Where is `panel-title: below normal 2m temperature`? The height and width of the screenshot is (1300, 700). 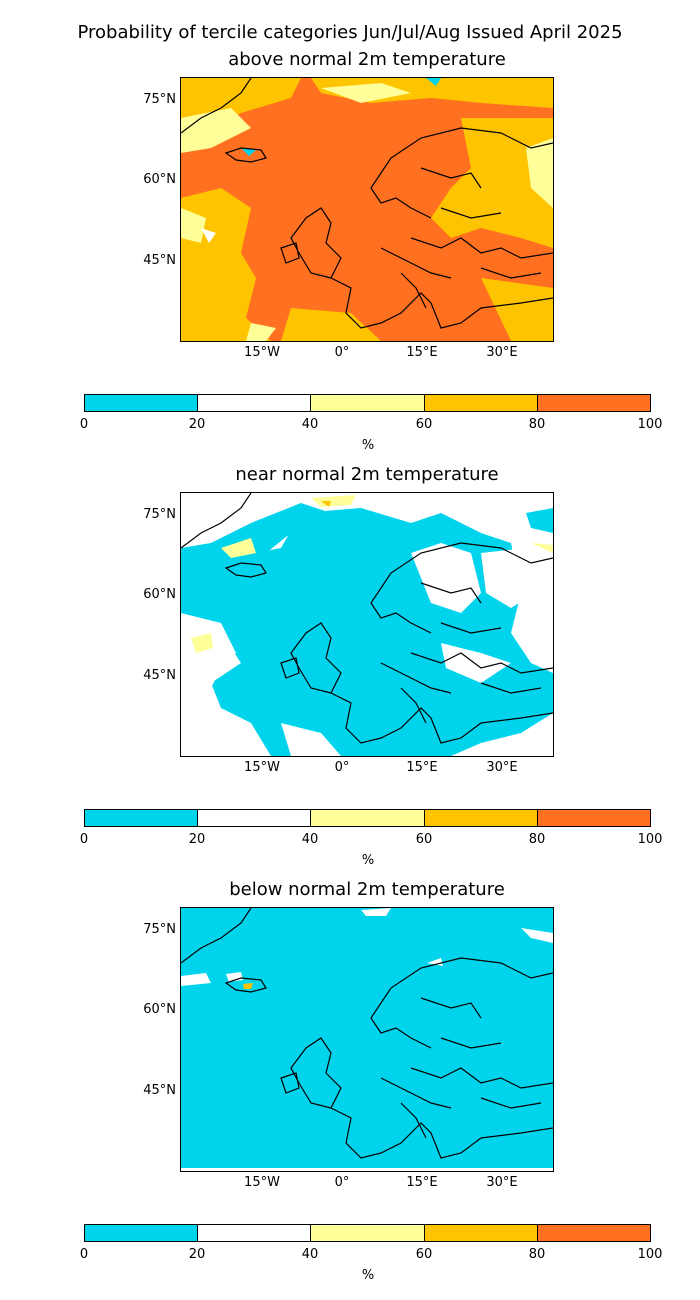
panel-title: below normal 2m temperature is located at coordinates (367, 889).